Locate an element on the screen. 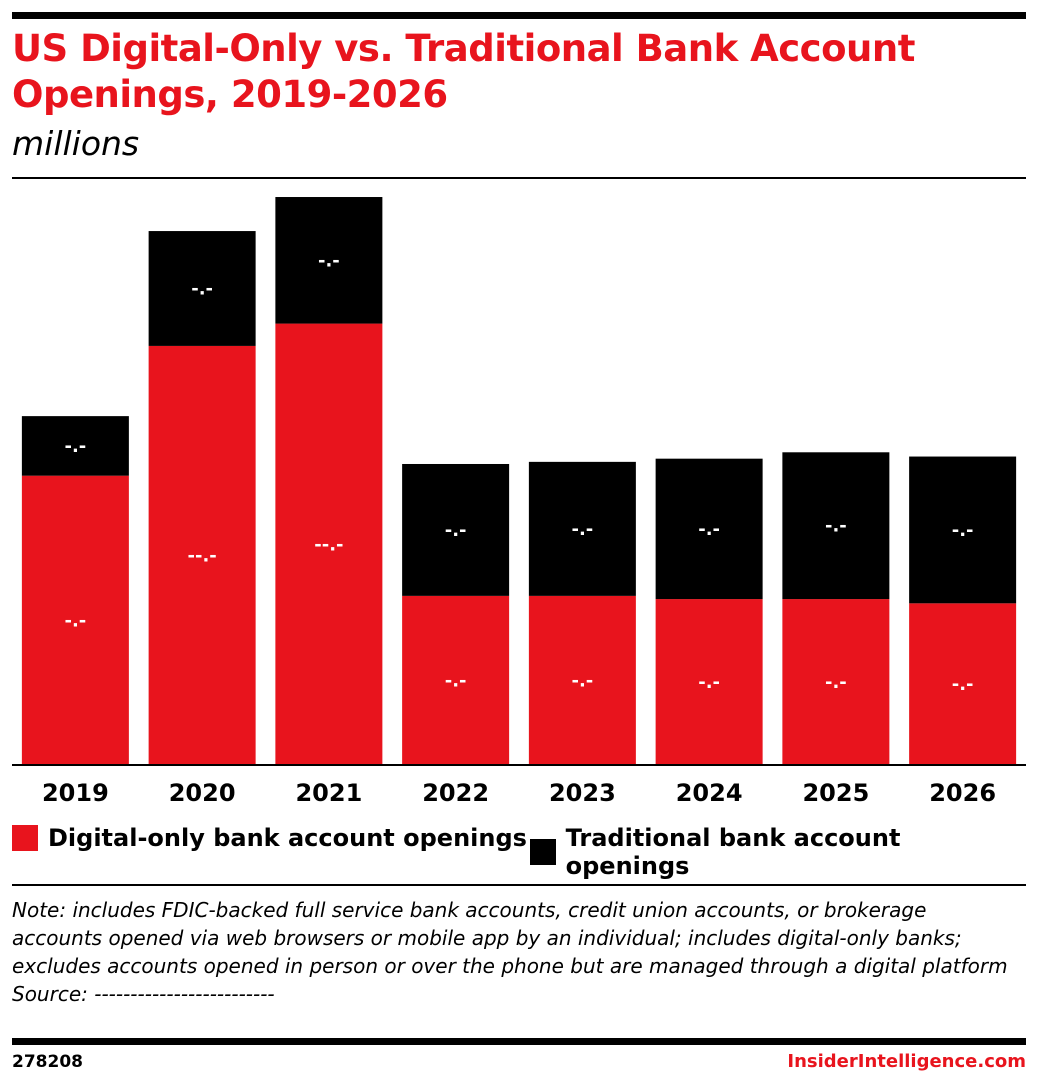 The height and width of the screenshot is (1087, 1038). bar-traditional-2026 is located at coordinates (963, 530).